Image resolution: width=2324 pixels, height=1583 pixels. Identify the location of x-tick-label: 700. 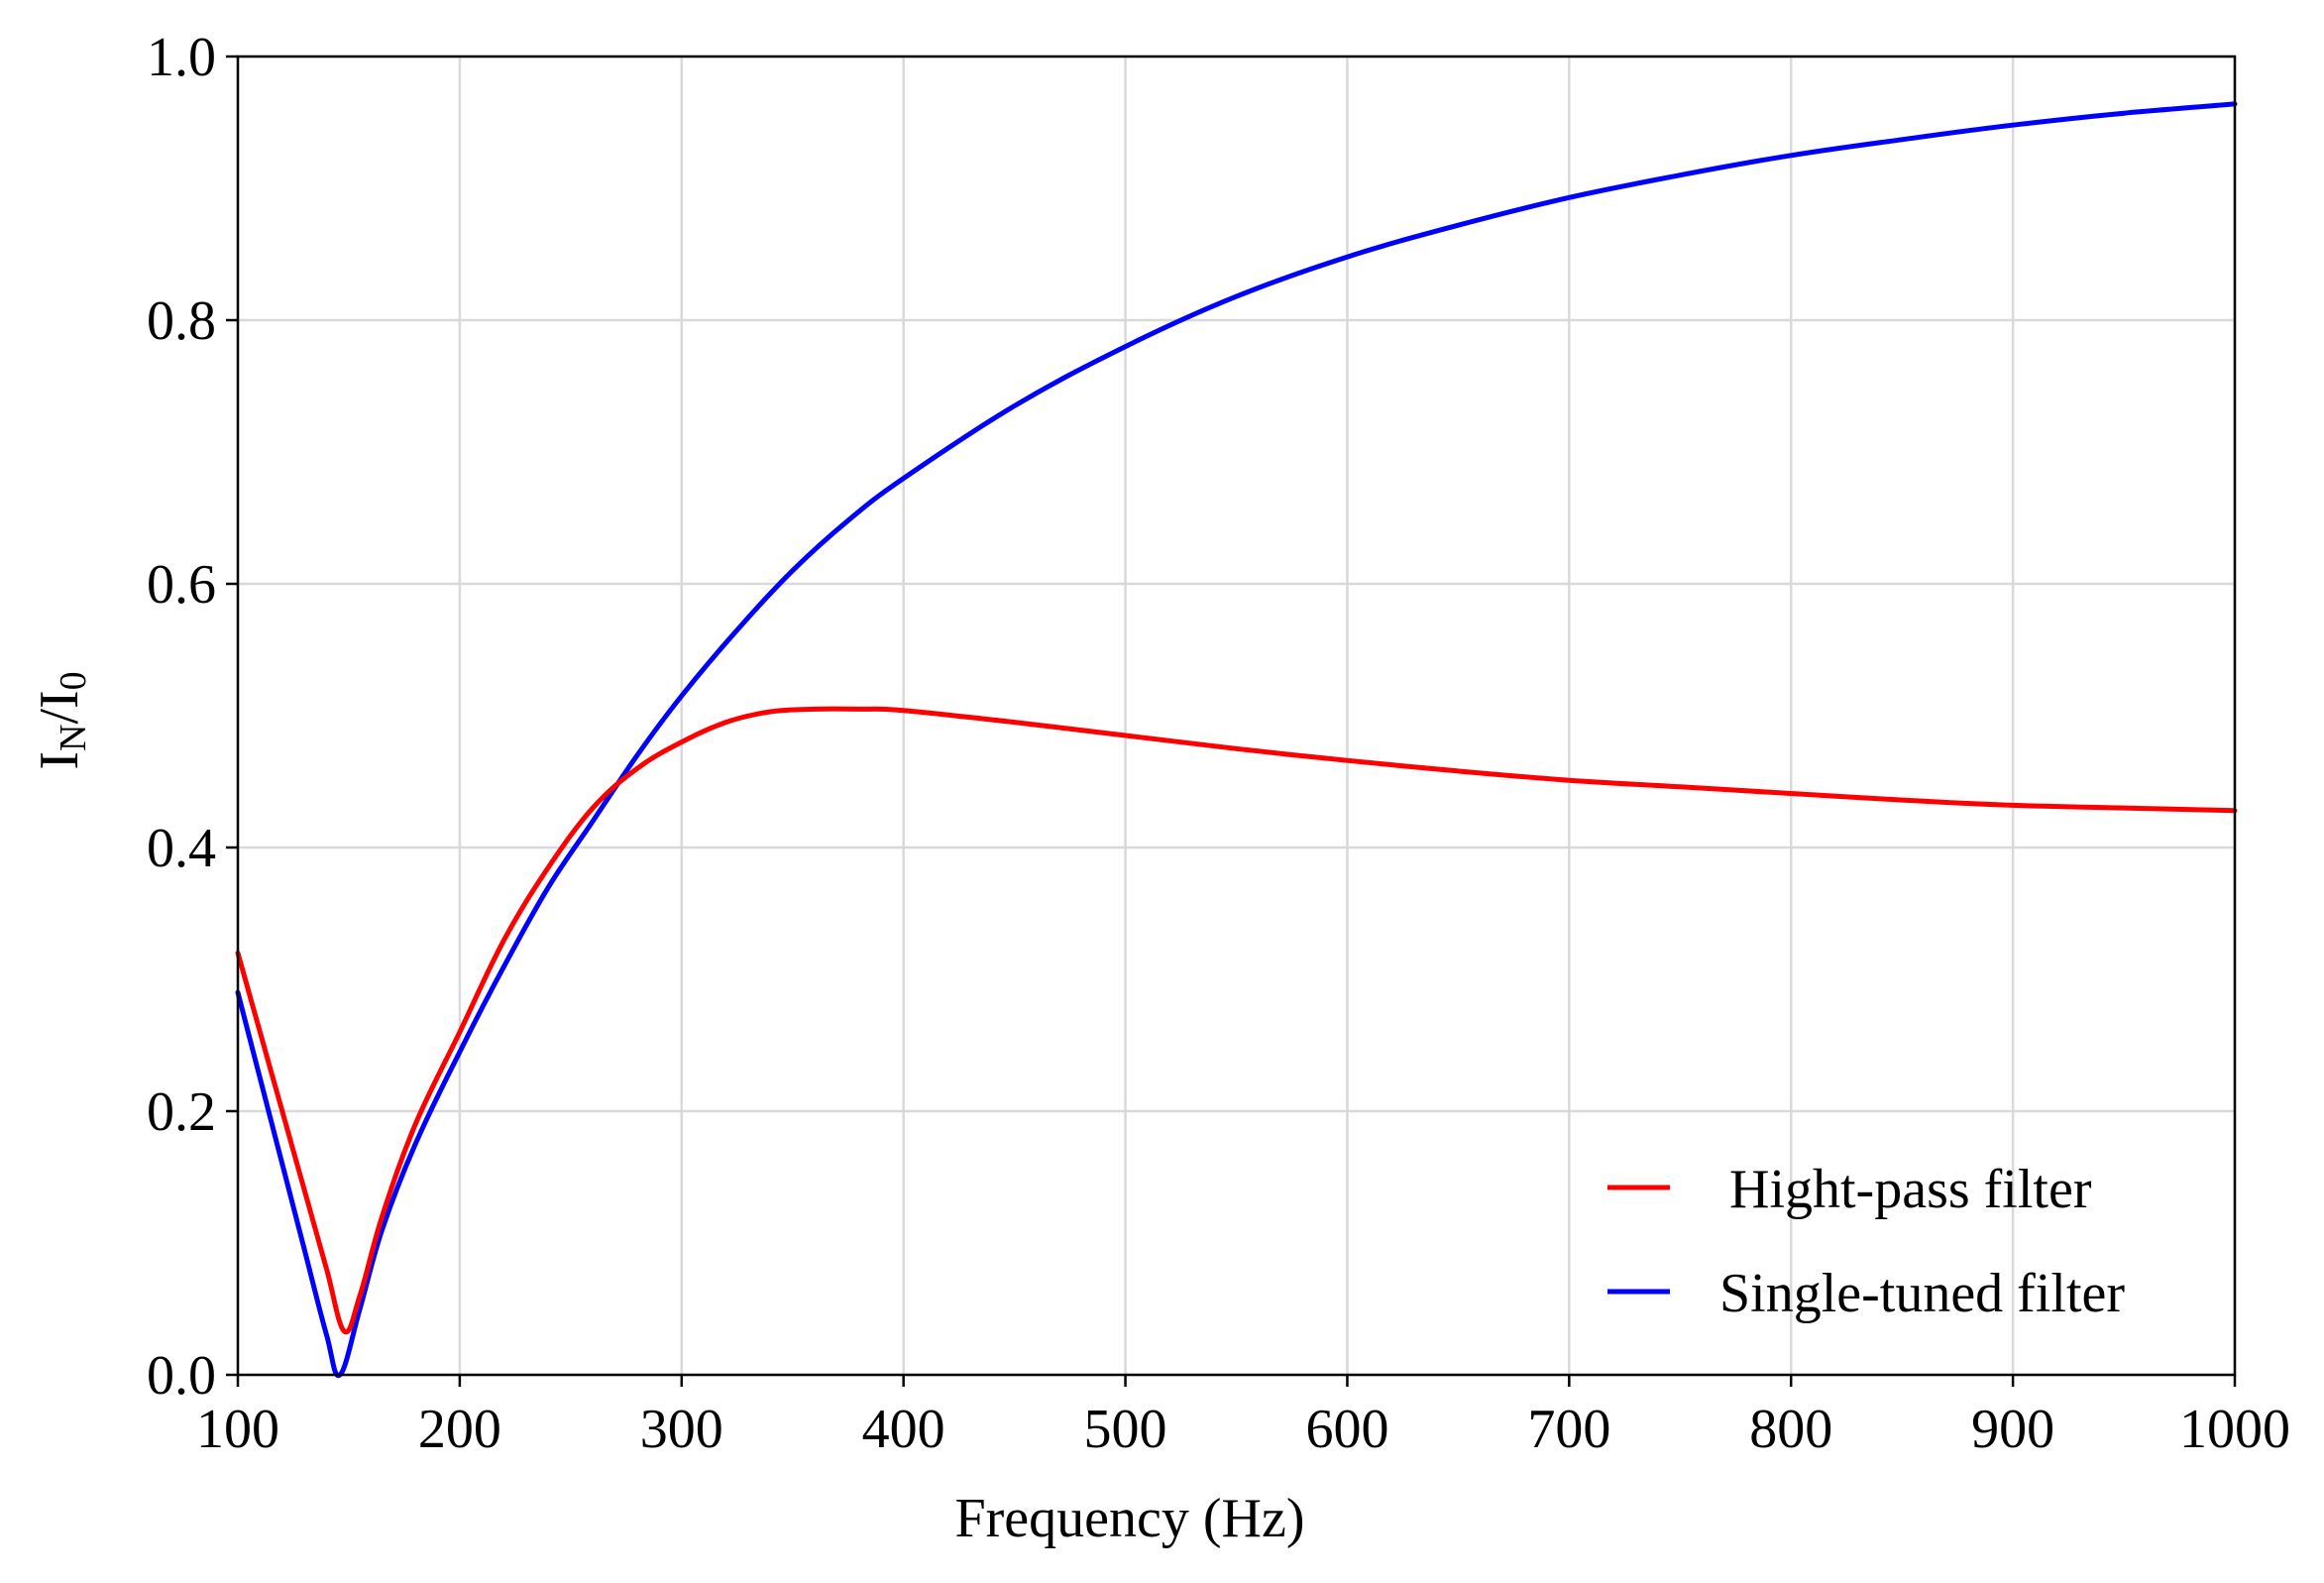
(1568, 1430).